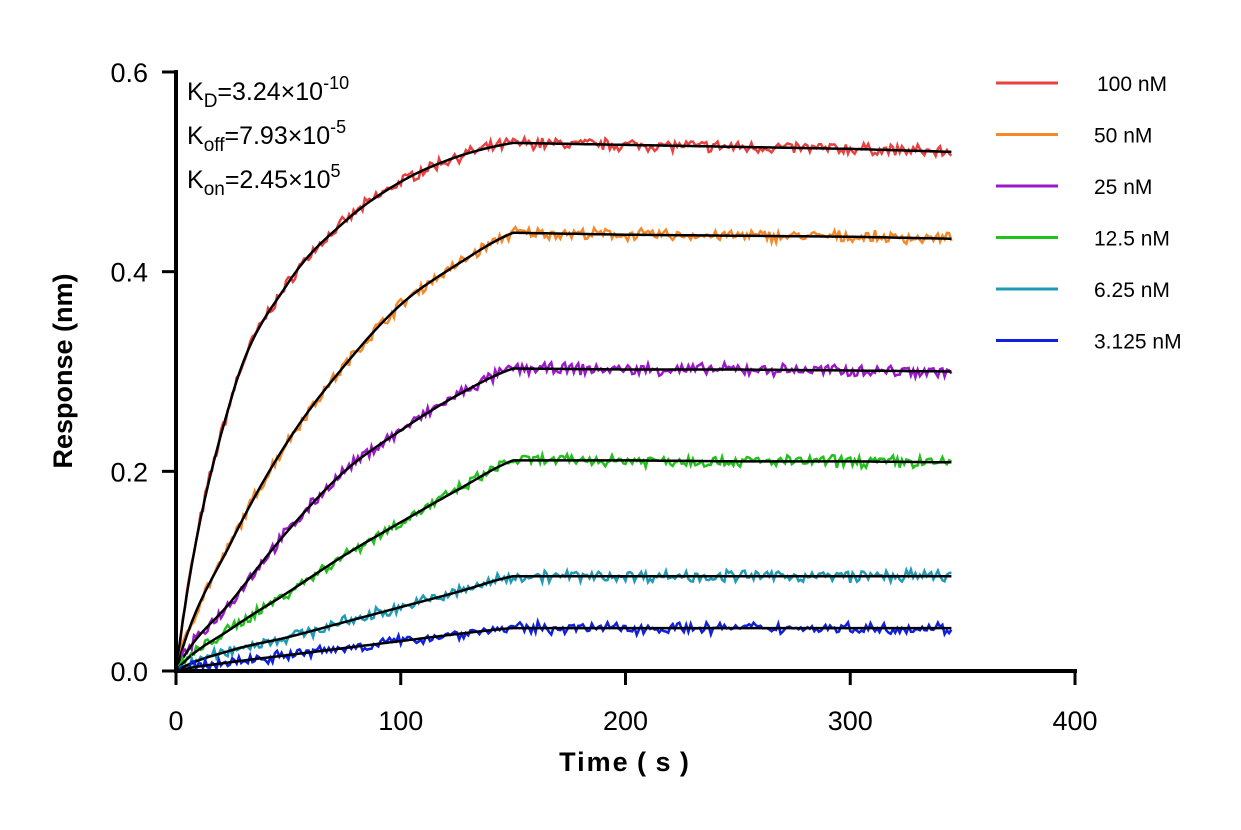  I want to click on kinetic-constant-on: Kon=2.45×105, so click(264, 180).